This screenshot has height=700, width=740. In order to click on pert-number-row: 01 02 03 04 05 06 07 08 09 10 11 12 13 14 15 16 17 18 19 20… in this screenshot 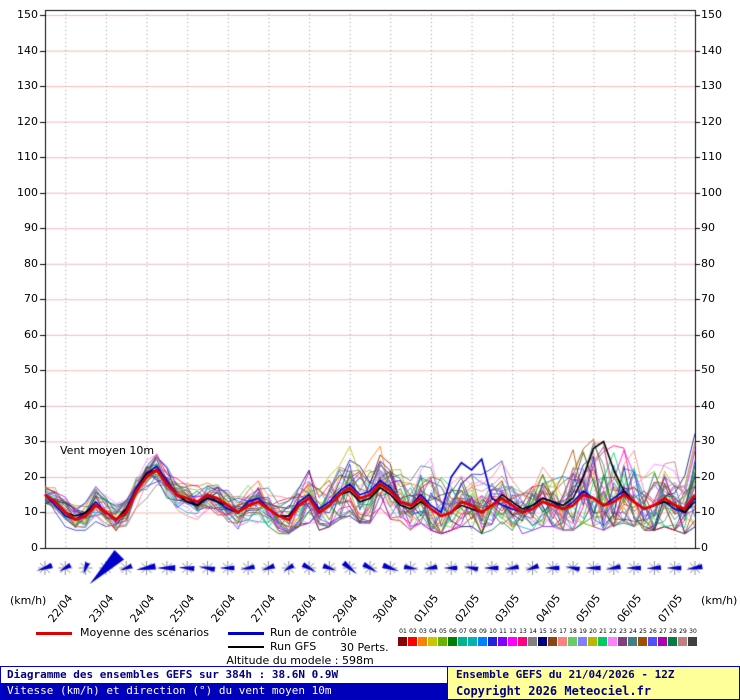, I will do `click(548, 631)`.